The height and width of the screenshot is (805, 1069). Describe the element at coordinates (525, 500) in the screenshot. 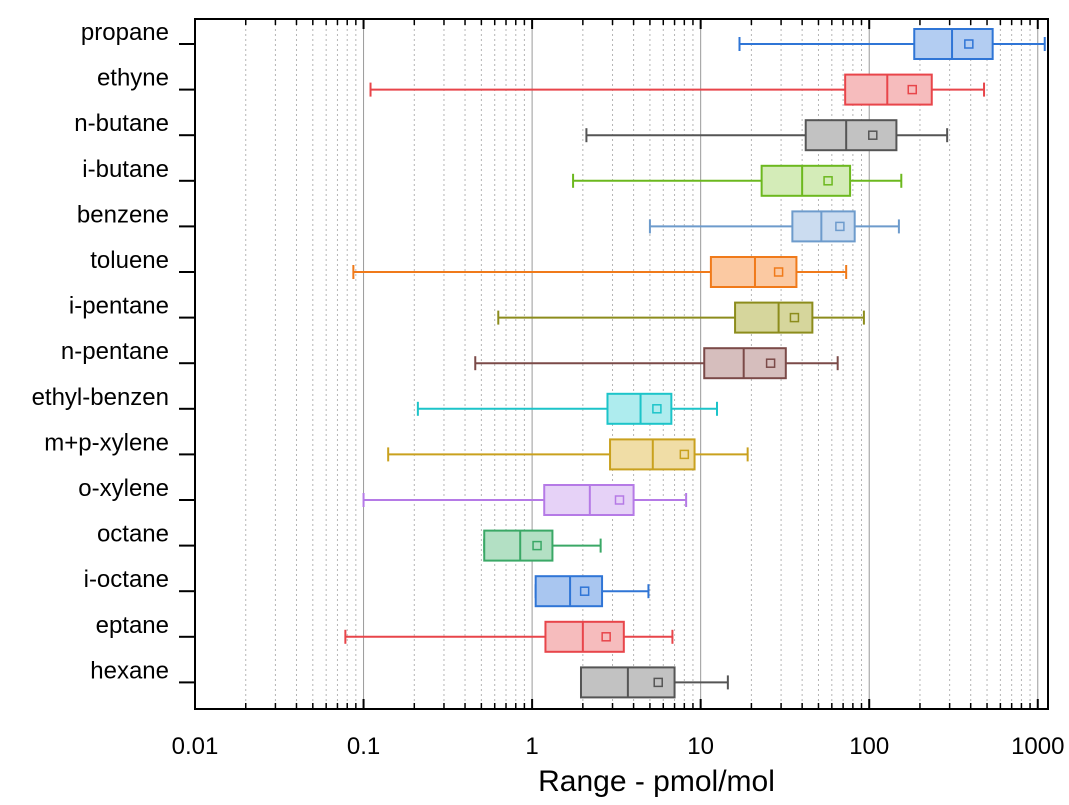

I see `box-o-xylene` at that location.